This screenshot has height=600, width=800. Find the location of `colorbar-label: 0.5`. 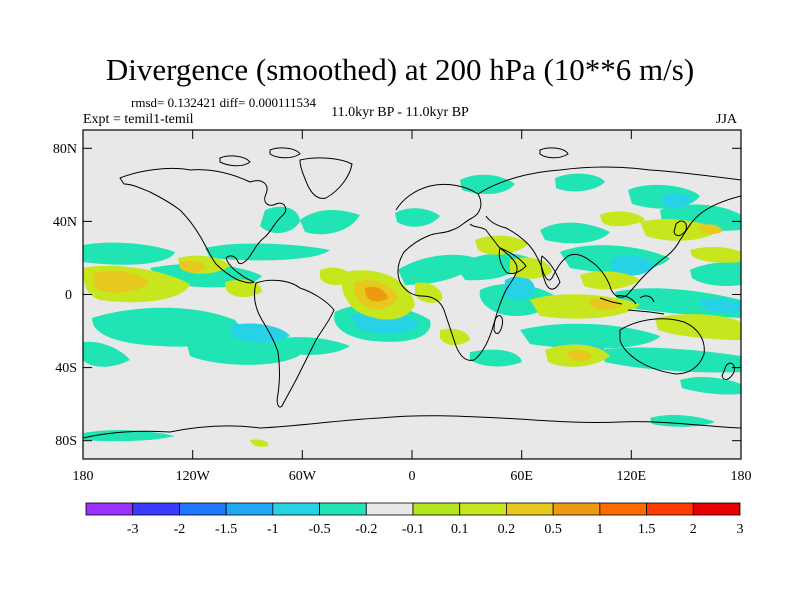

colorbar-label: 0.5 is located at coordinates (553, 529).